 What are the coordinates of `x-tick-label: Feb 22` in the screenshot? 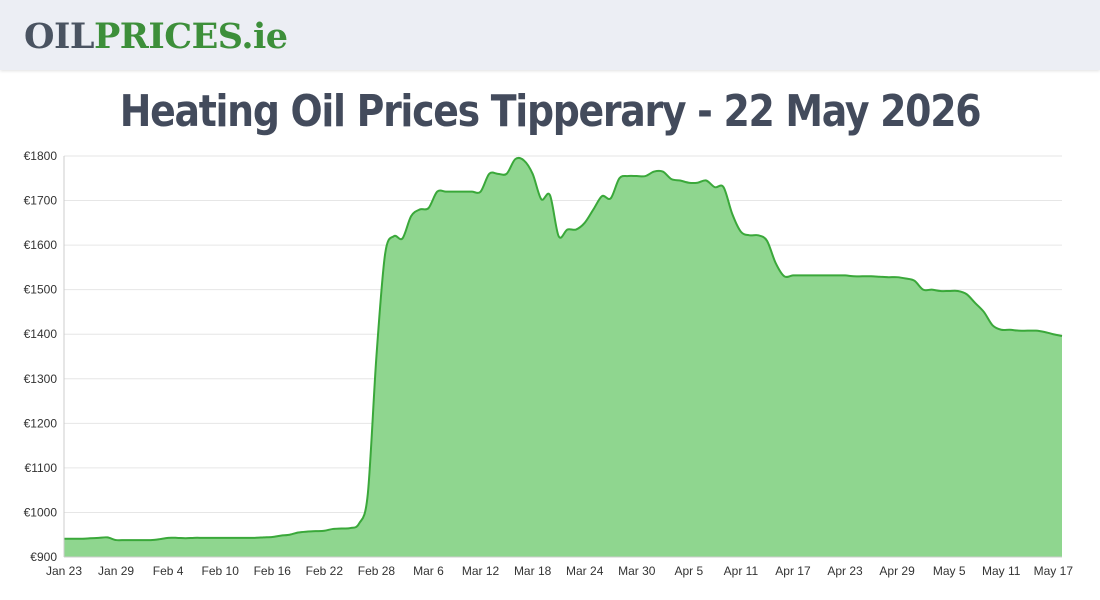 It's located at (325, 571).